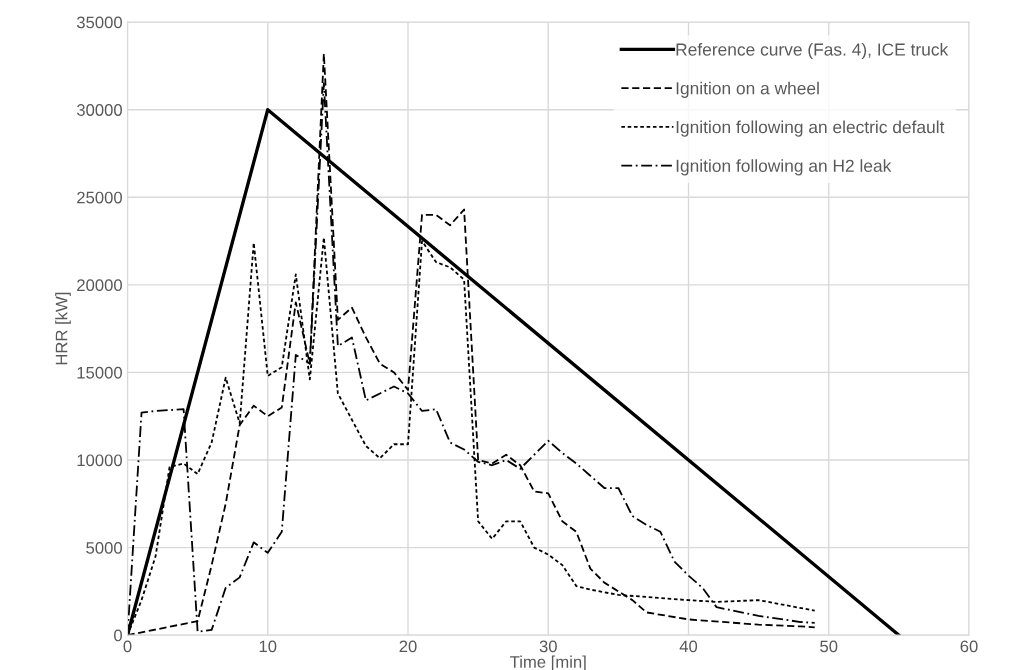  What do you see at coordinates (810, 128) in the screenshot?
I see `legend-label: Ignition following an electric default` at bounding box center [810, 128].